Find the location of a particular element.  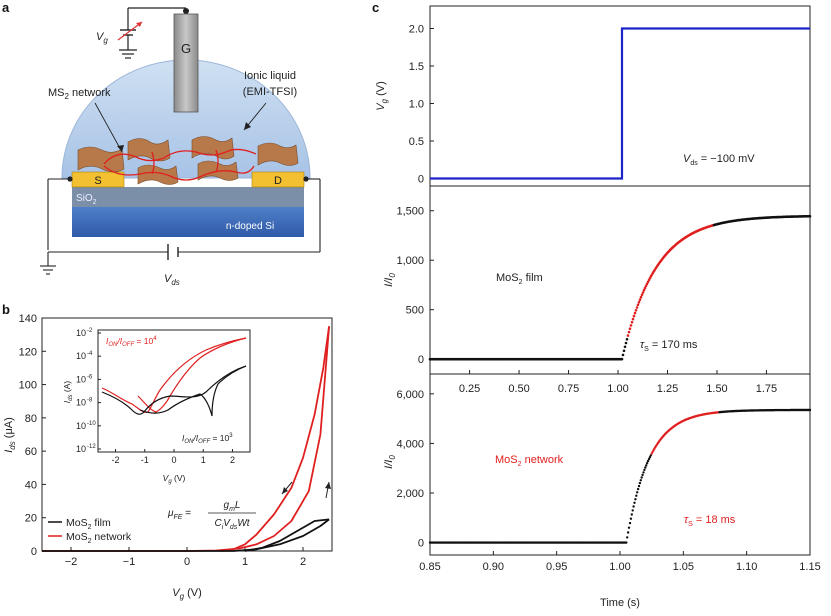

gate-voltage-source: Vg is located at coordinates (142, 33).